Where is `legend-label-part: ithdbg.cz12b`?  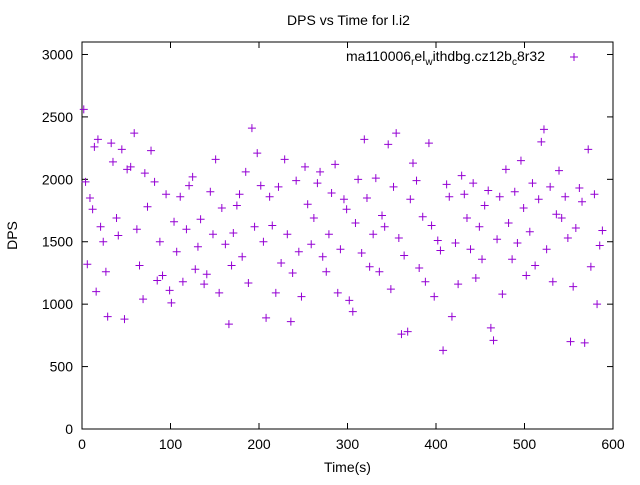
legend-label-part: ithdbg.cz12b is located at coordinates (473, 56).